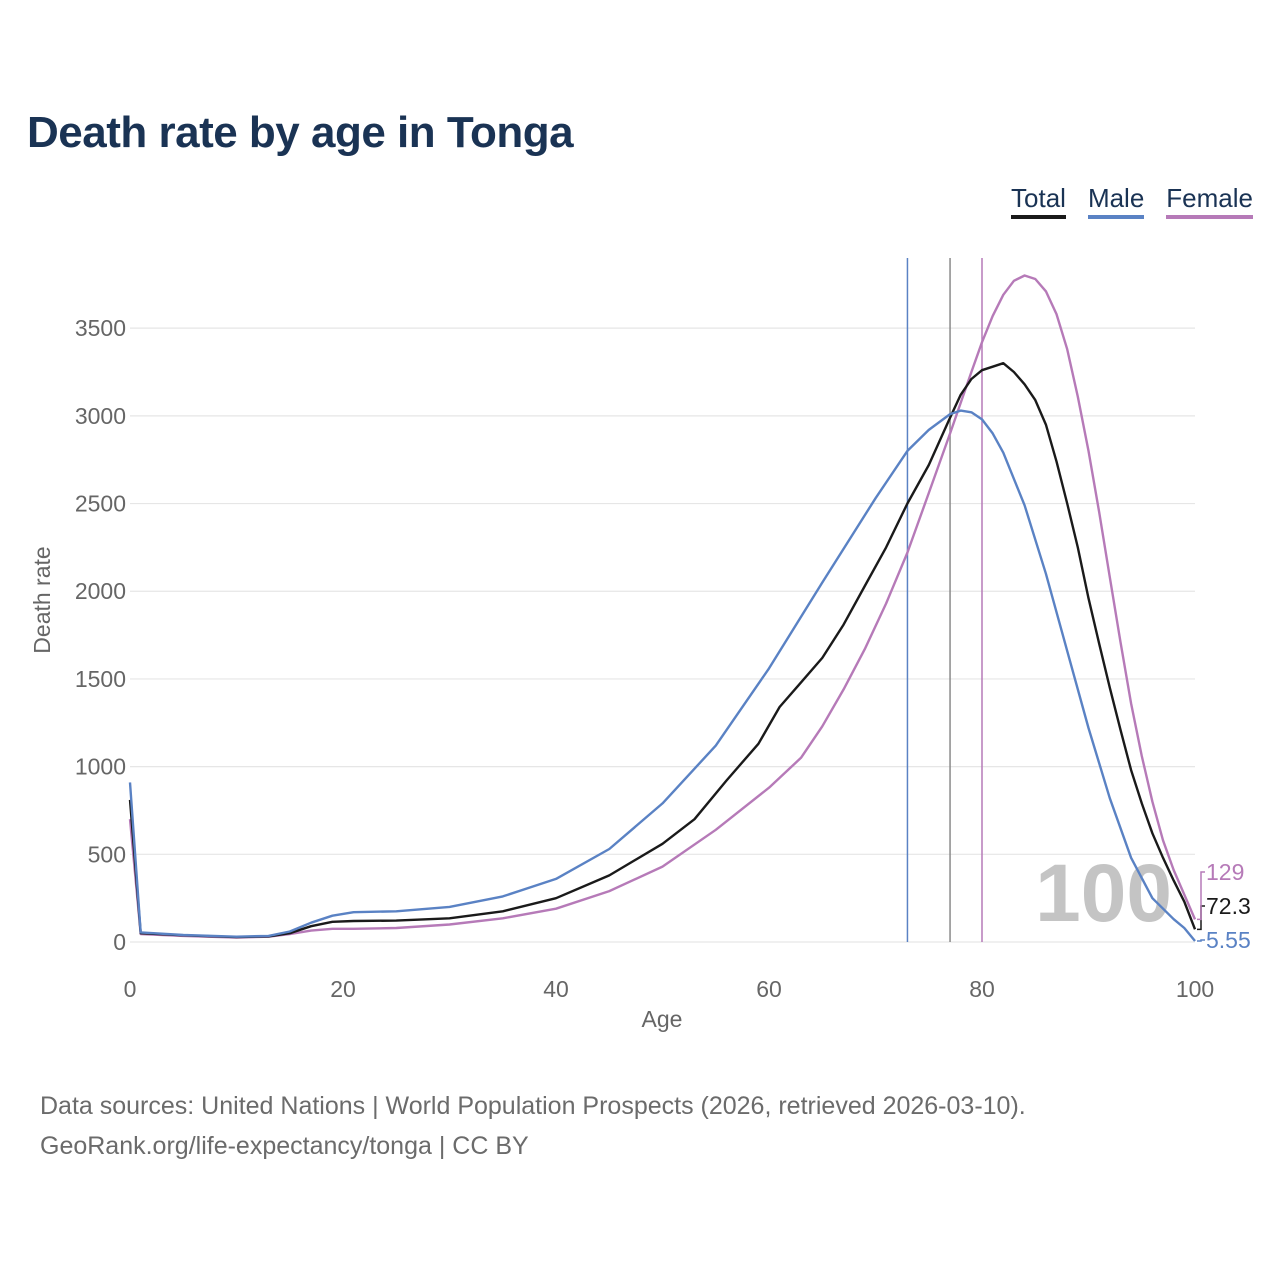 Image resolution: width=1280 pixels, height=1280 pixels. Describe the element at coordinates (1038, 201) in the screenshot. I see `legend-item-total: Total` at that location.